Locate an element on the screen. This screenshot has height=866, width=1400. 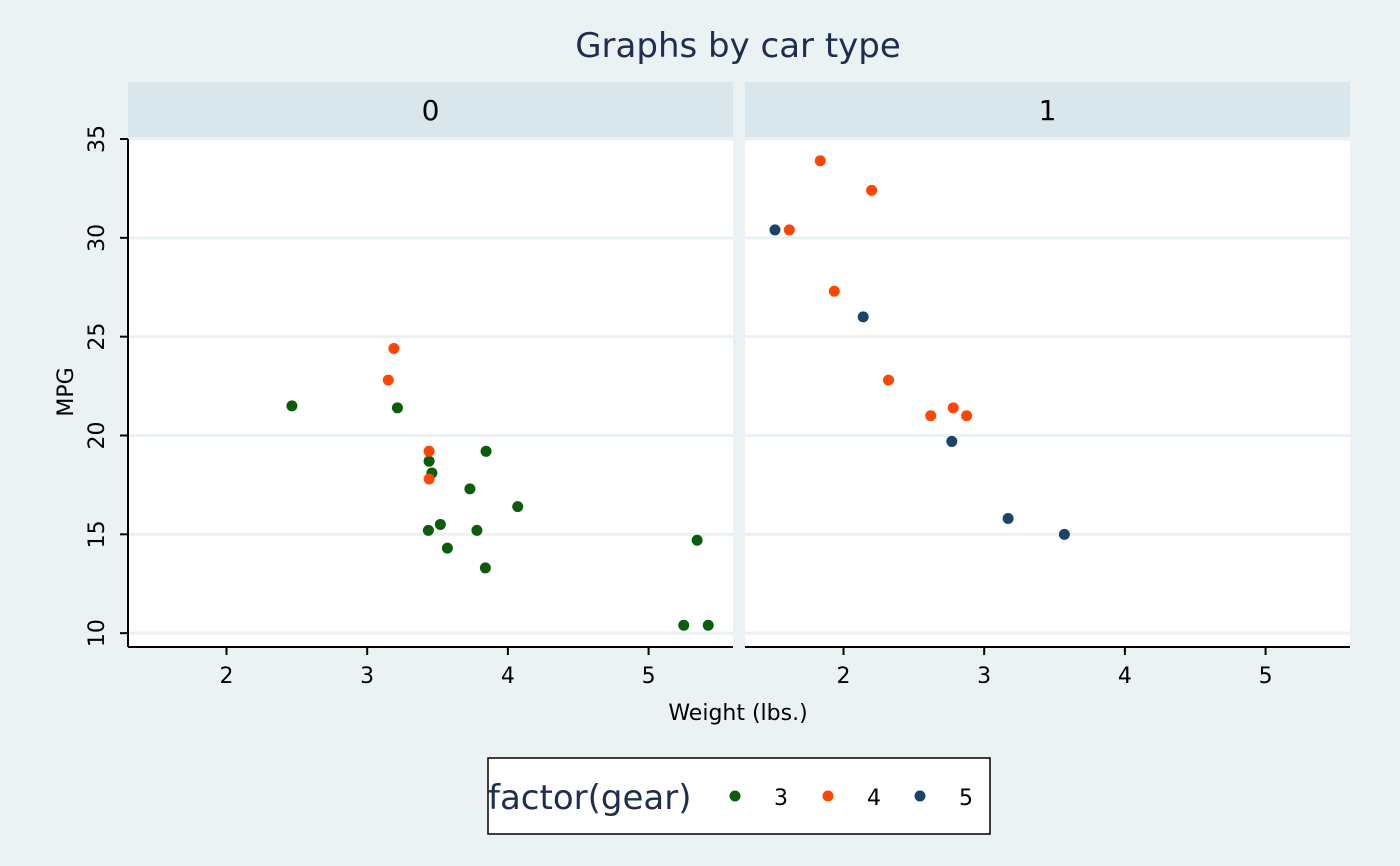
y-axis-label: MPG is located at coordinates (66, 391).